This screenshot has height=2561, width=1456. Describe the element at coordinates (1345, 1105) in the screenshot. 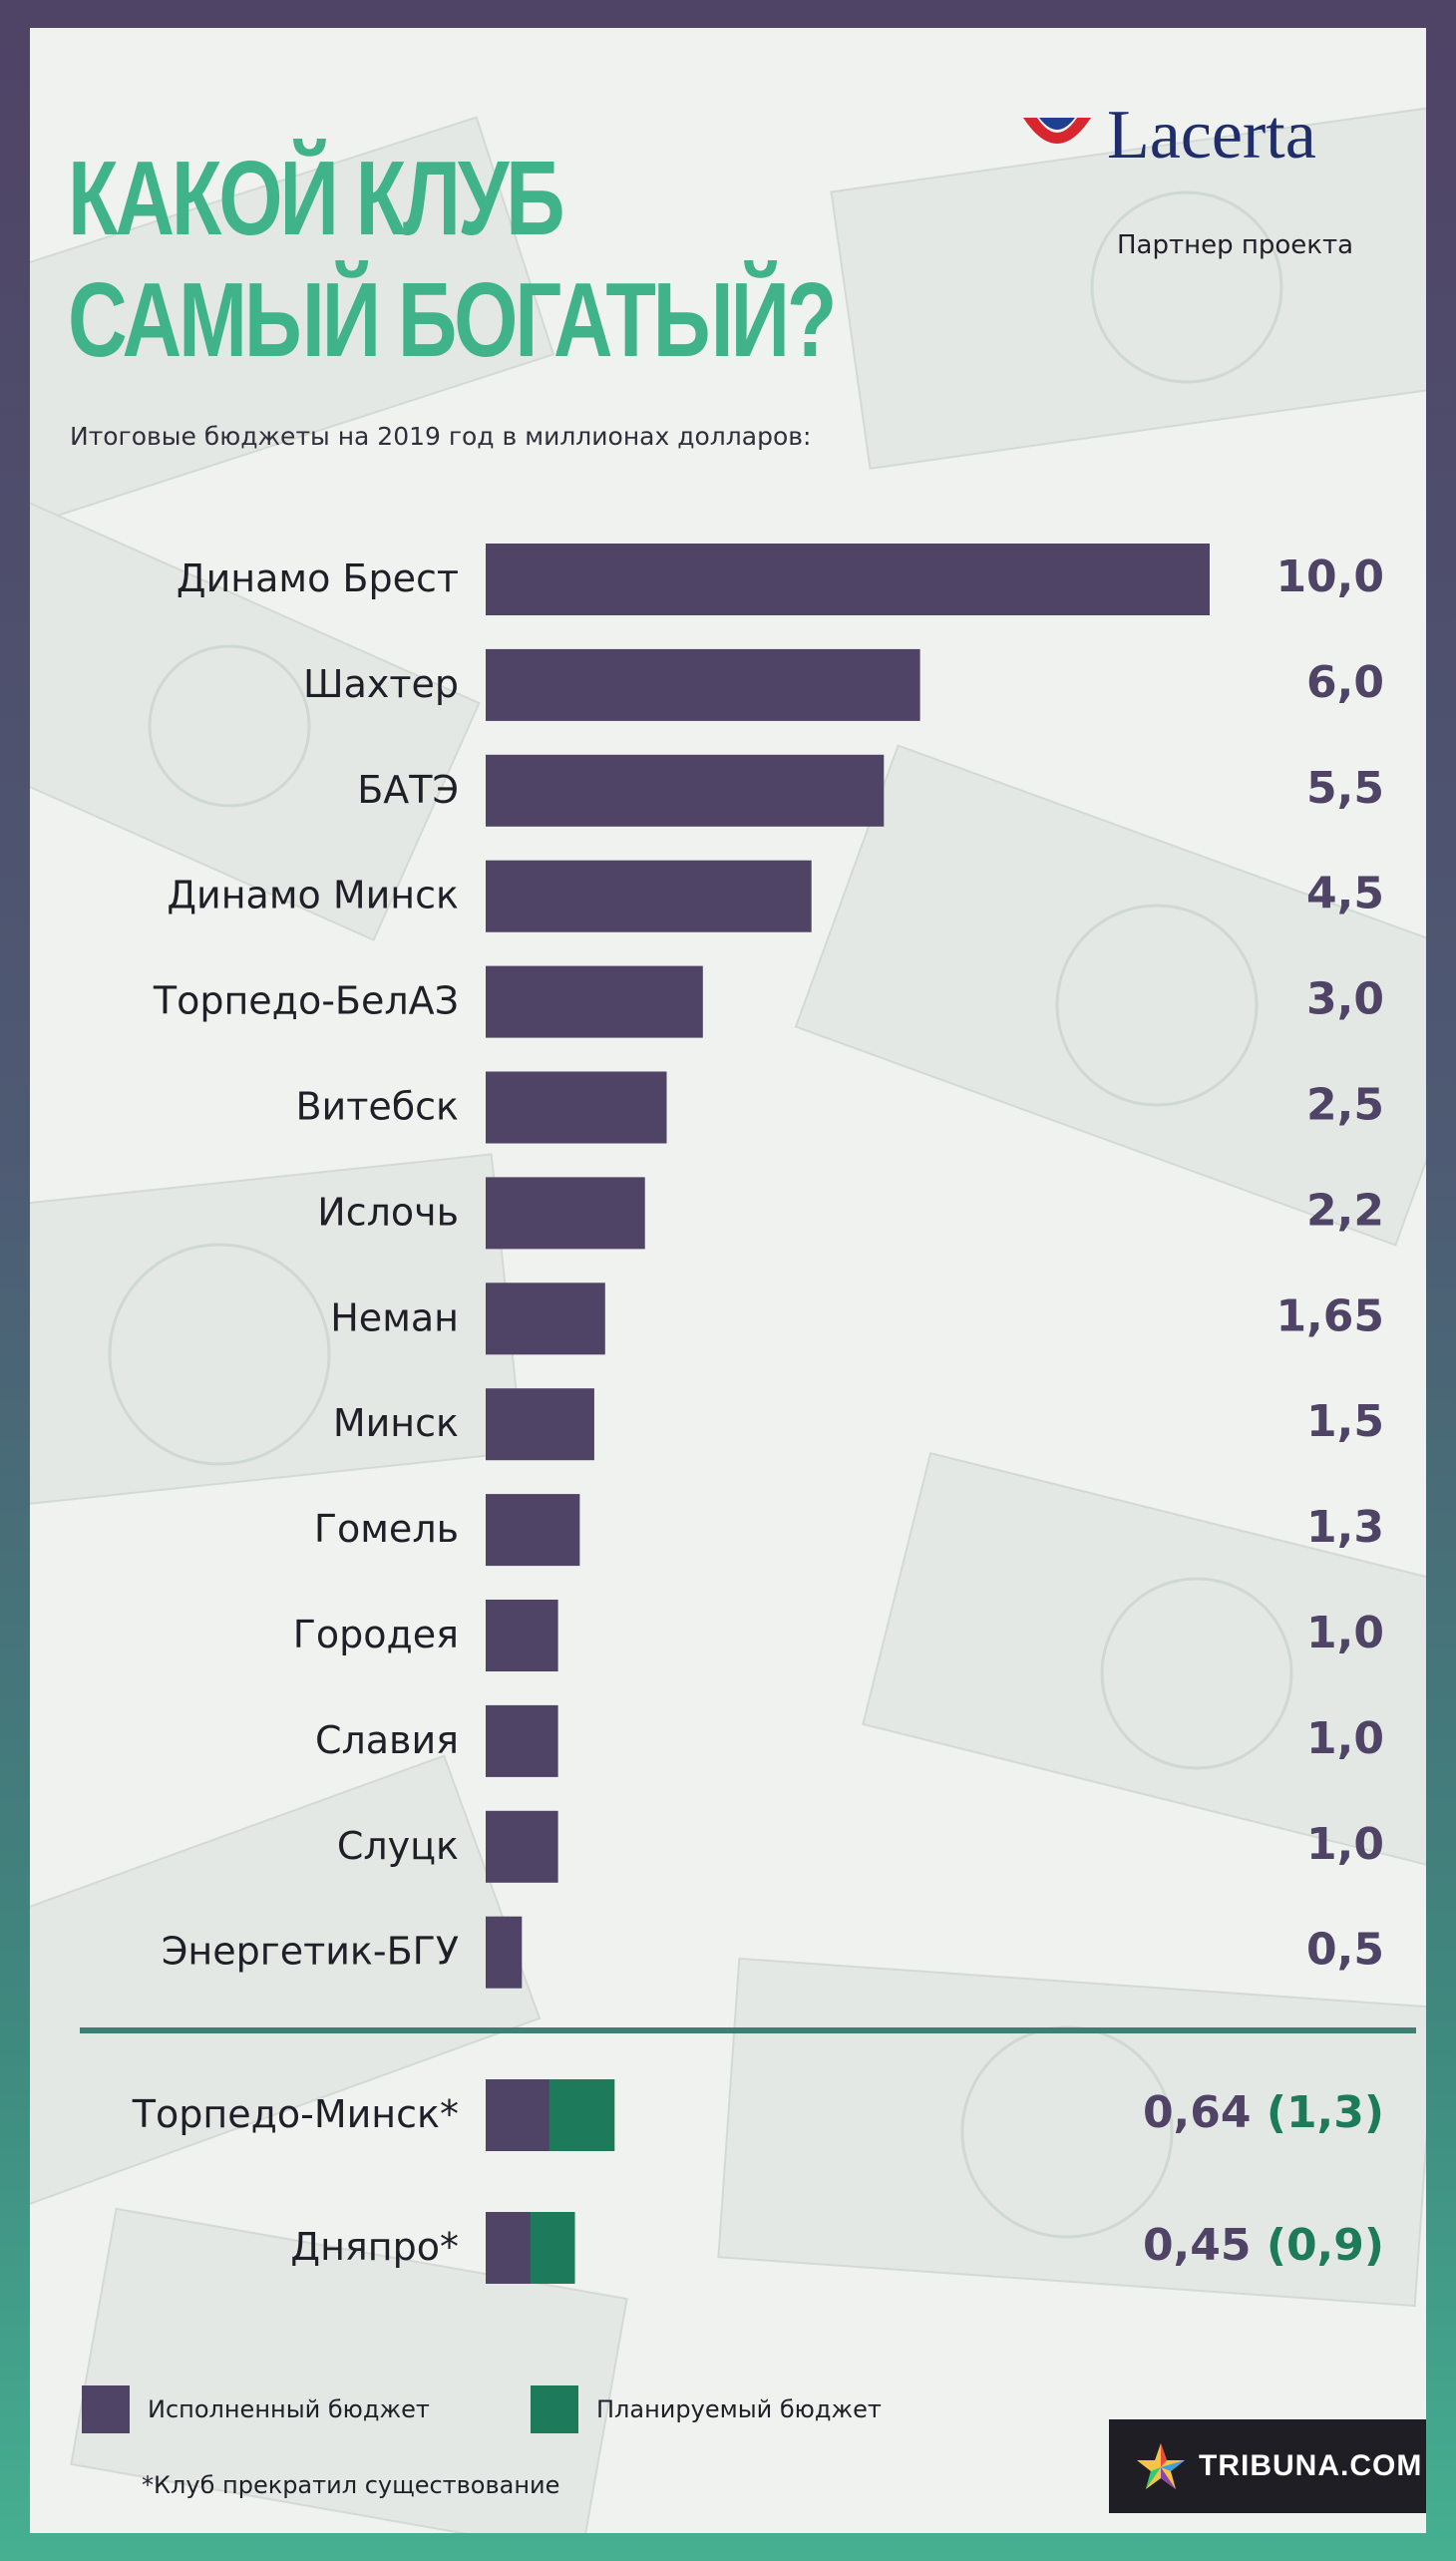

I see `value-label: 2,5` at that location.